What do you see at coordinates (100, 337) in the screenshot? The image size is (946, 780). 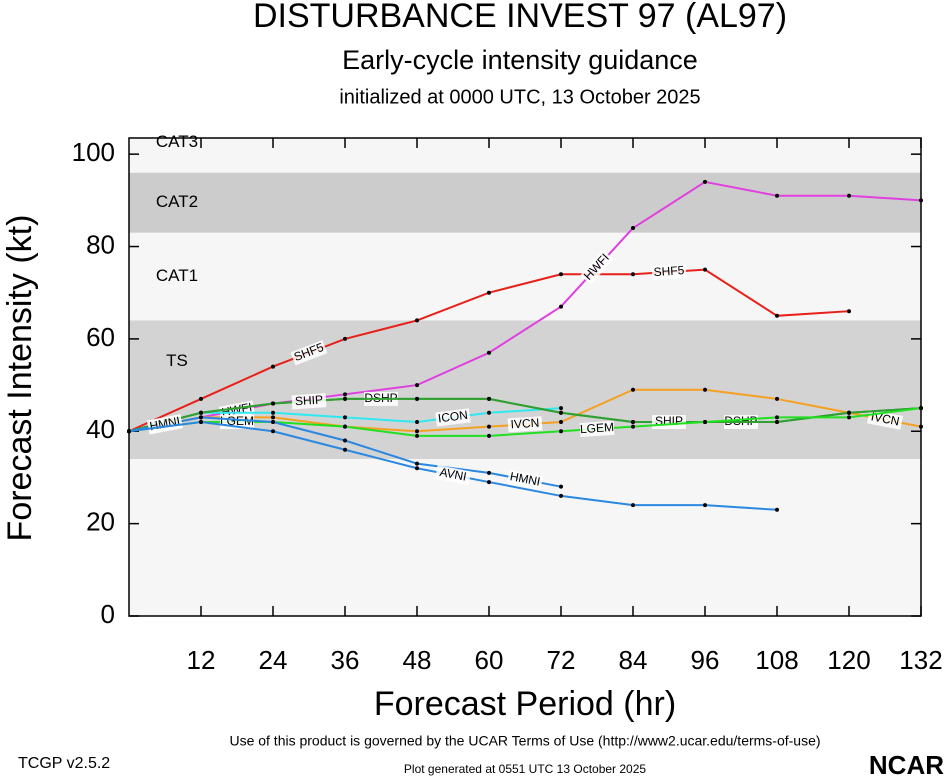 I see `y-tick-label: 60` at bounding box center [100, 337].